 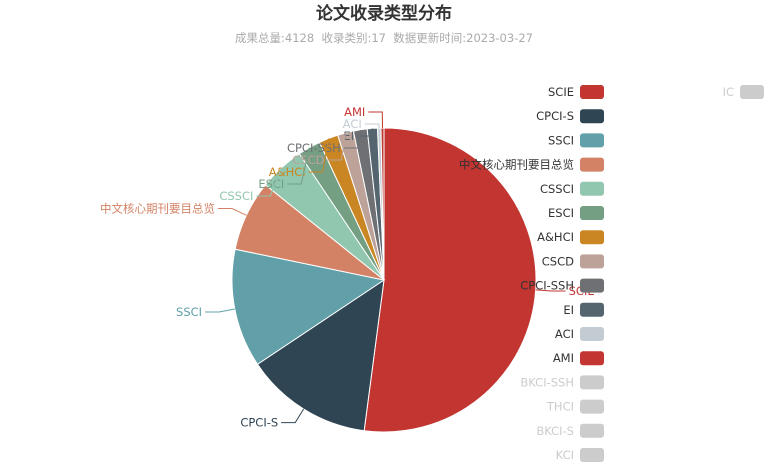 I want to click on legend-label-esci: ESCI, so click(x=561, y=213).